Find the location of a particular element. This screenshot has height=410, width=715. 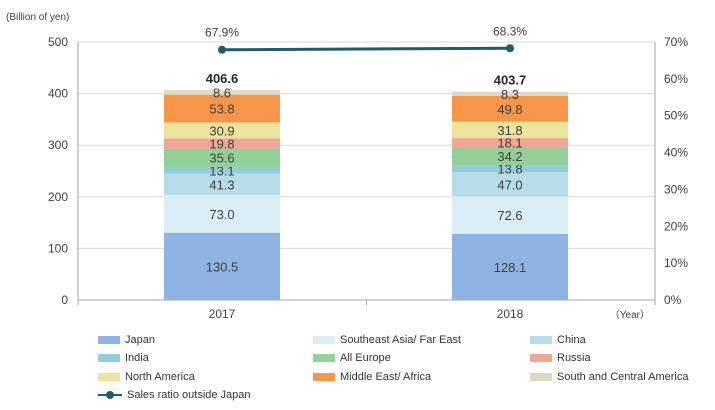

y-tick-label: 100 is located at coordinates (58, 248).